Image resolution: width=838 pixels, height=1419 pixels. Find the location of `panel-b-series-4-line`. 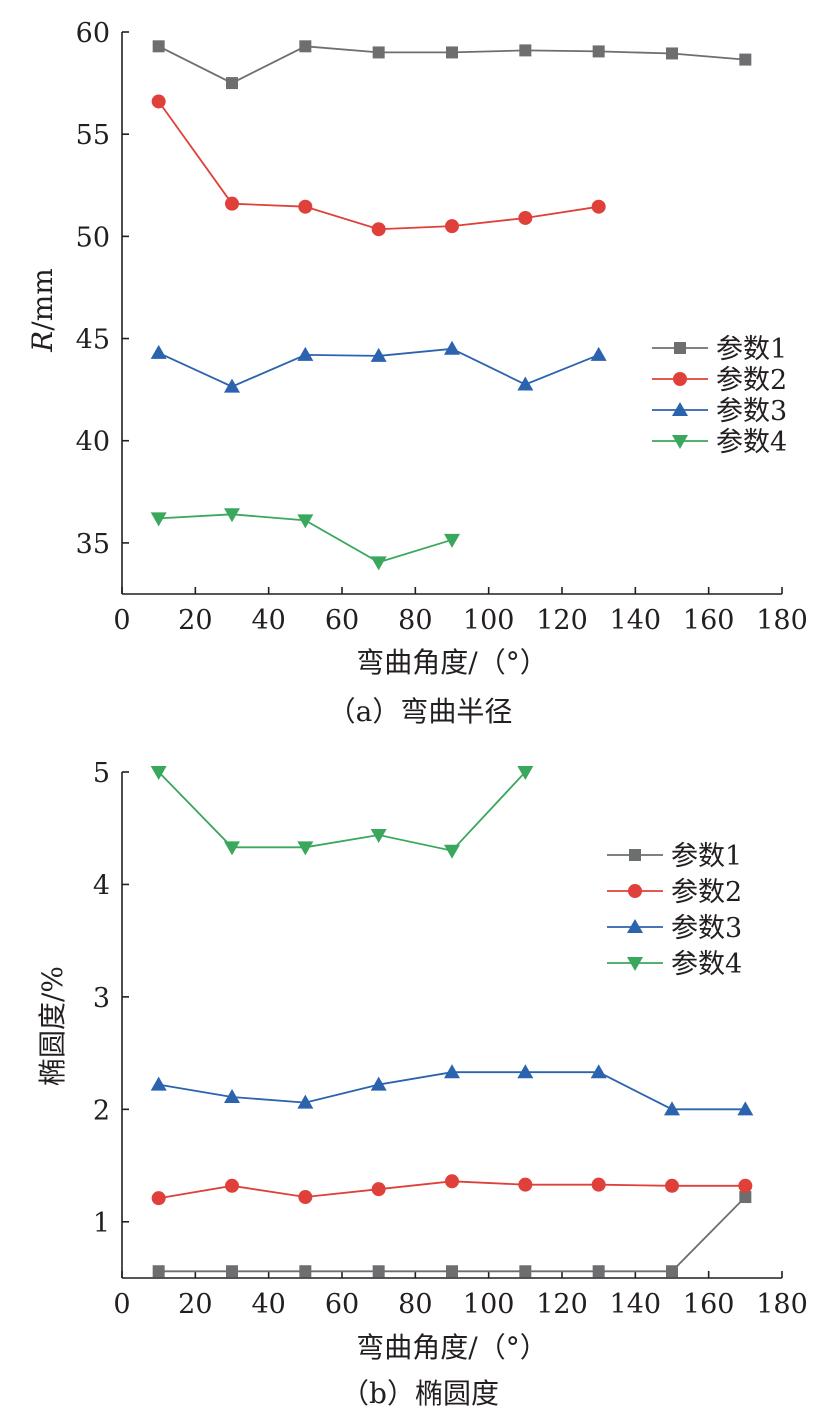

panel-b-series-4-line is located at coordinates (342, 811).